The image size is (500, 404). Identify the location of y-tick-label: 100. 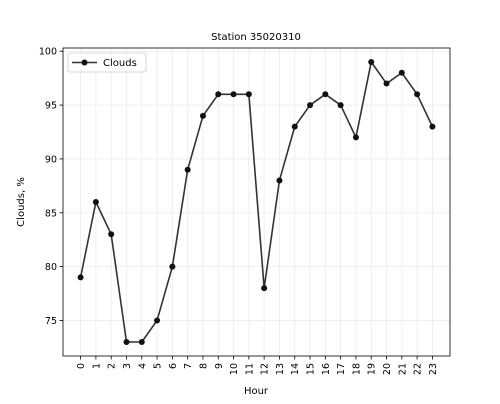
(48, 52).